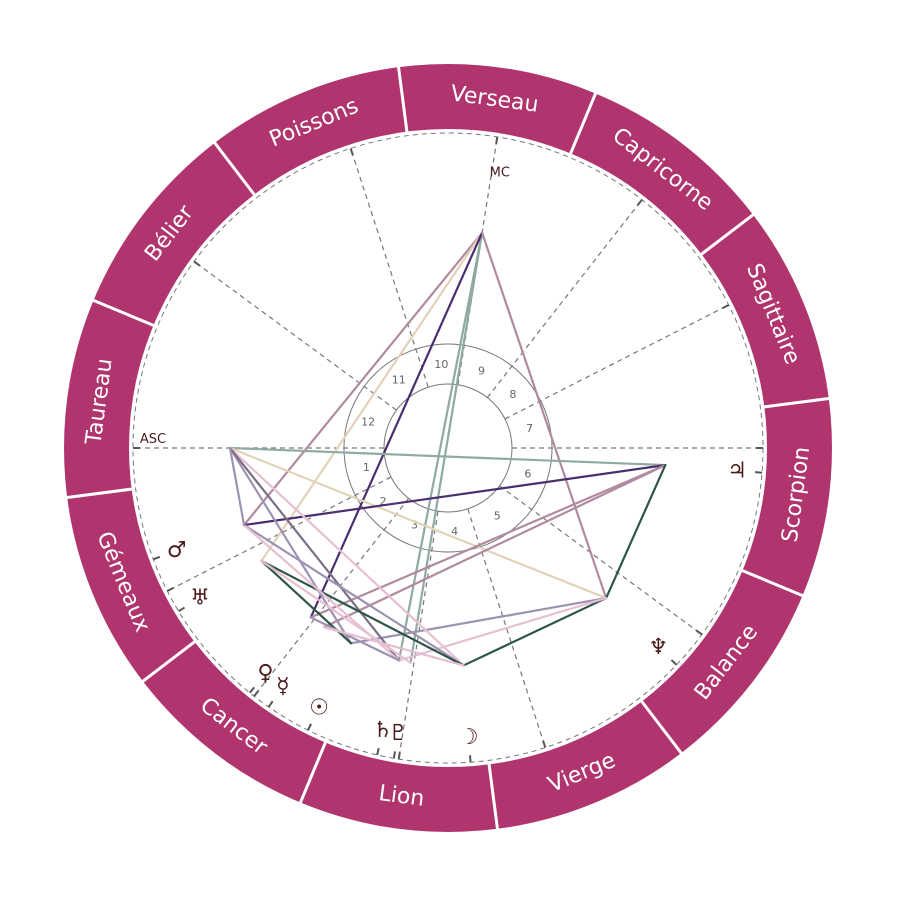  What do you see at coordinates (497, 516) in the screenshot?
I see `house-number-5: 5` at bounding box center [497, 516].